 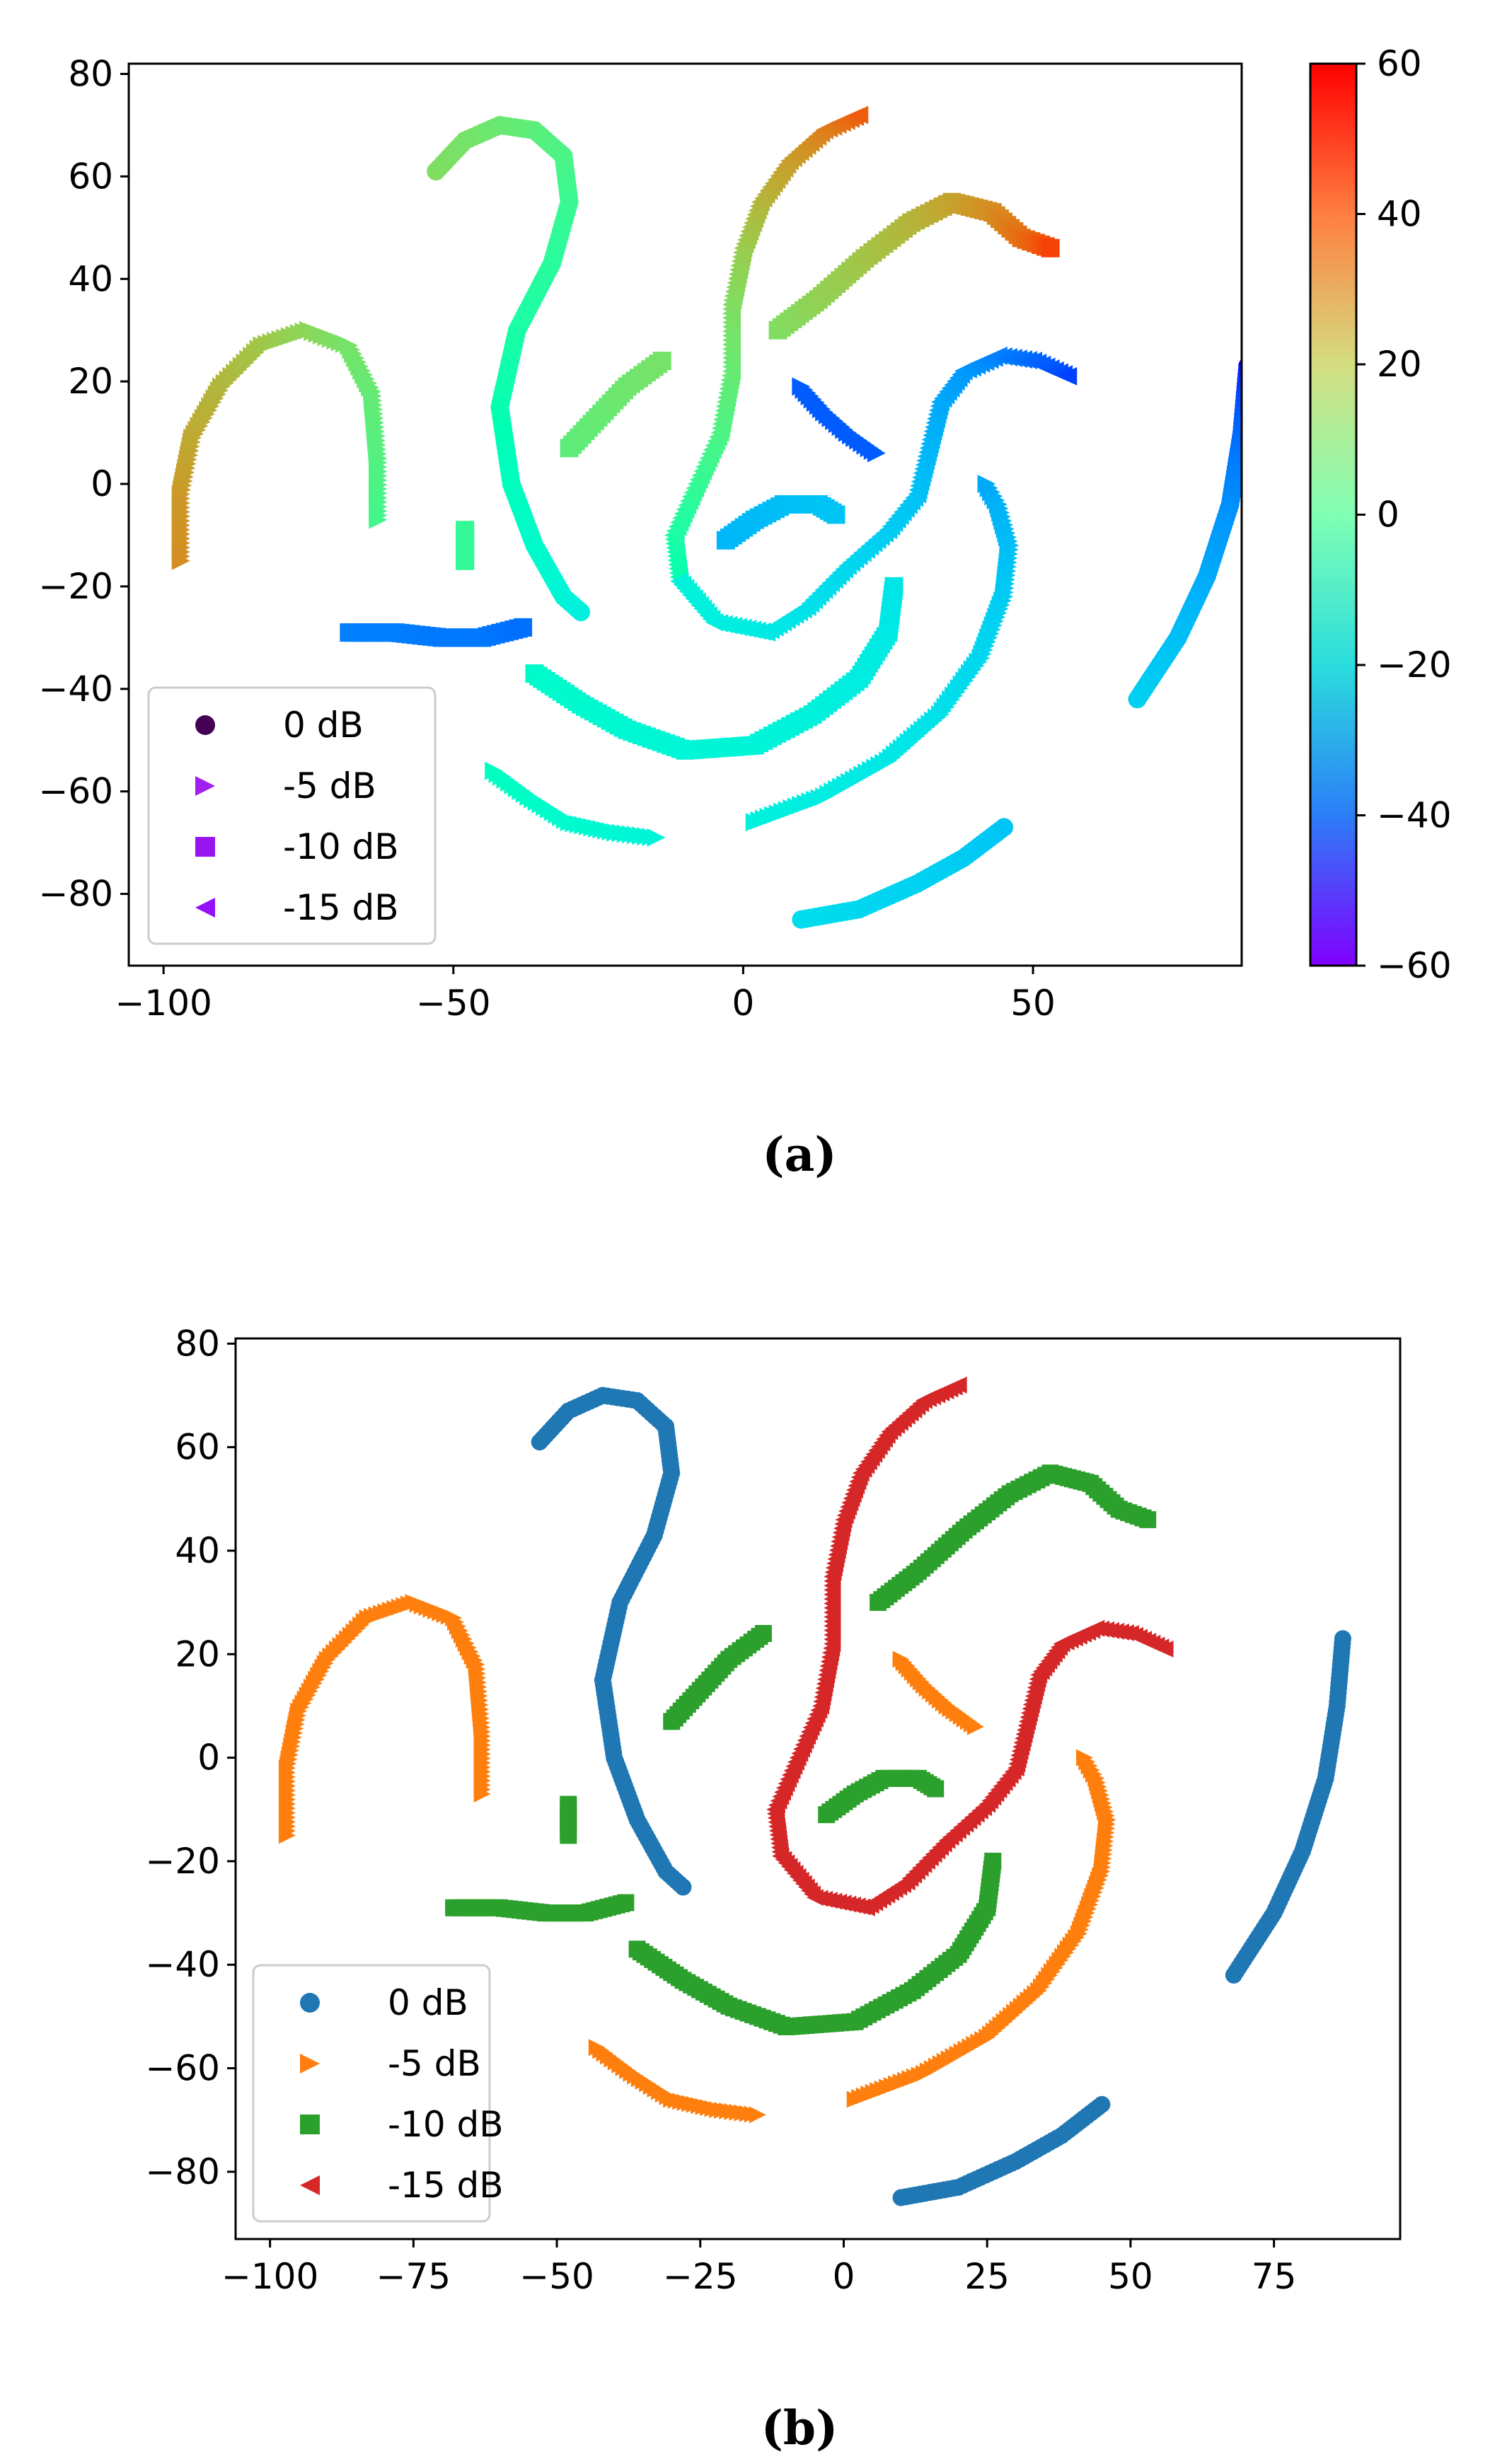 I want to click on y-tick-label: −80, so click(x=183, y=2171).